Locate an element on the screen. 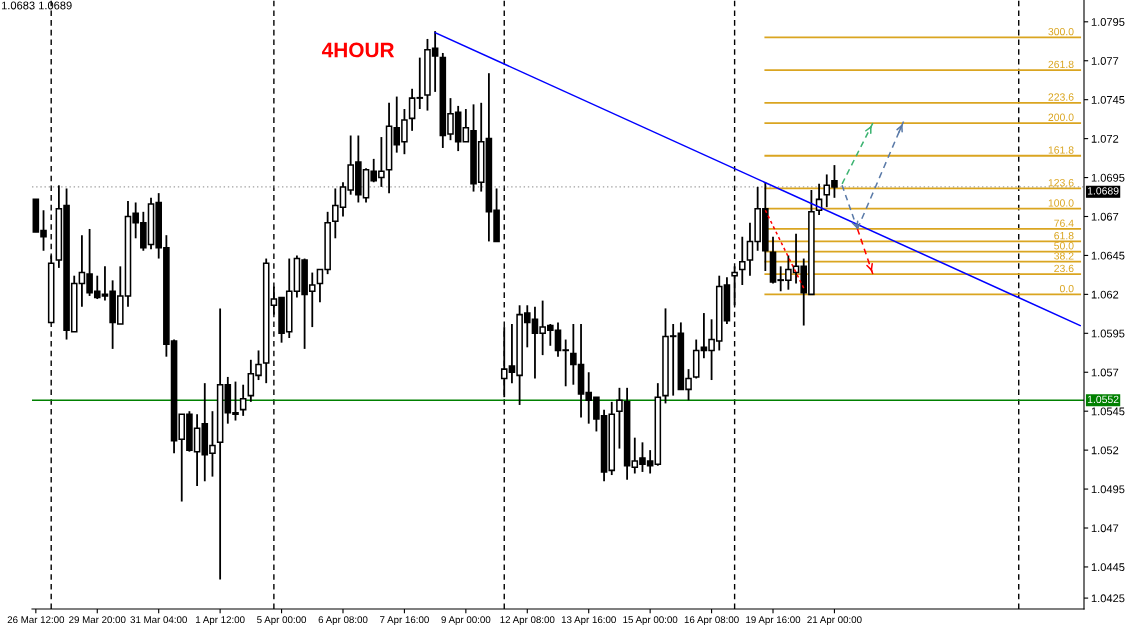 The image size is (1127, 627). x-tick-label: 19 Apr 16:00 is located at coordinates (773, 621).